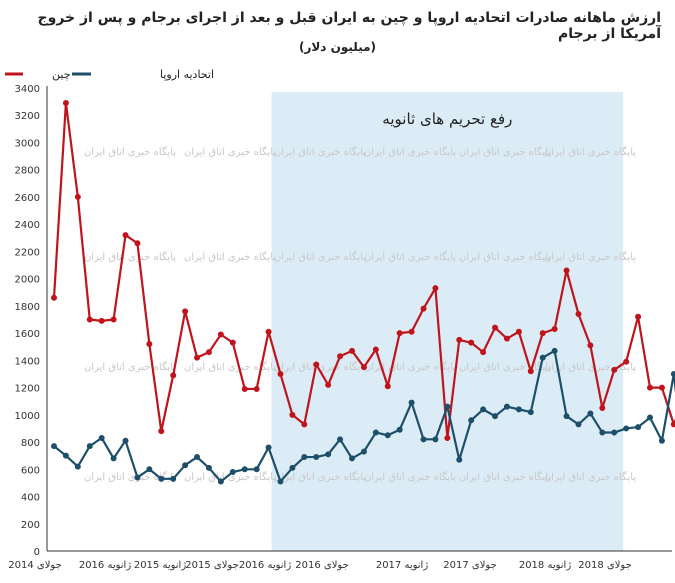 Image resolution: width=675 pixels, height=583 pixels. I want to click on y-tick-label: 1200, so click(27, 389).